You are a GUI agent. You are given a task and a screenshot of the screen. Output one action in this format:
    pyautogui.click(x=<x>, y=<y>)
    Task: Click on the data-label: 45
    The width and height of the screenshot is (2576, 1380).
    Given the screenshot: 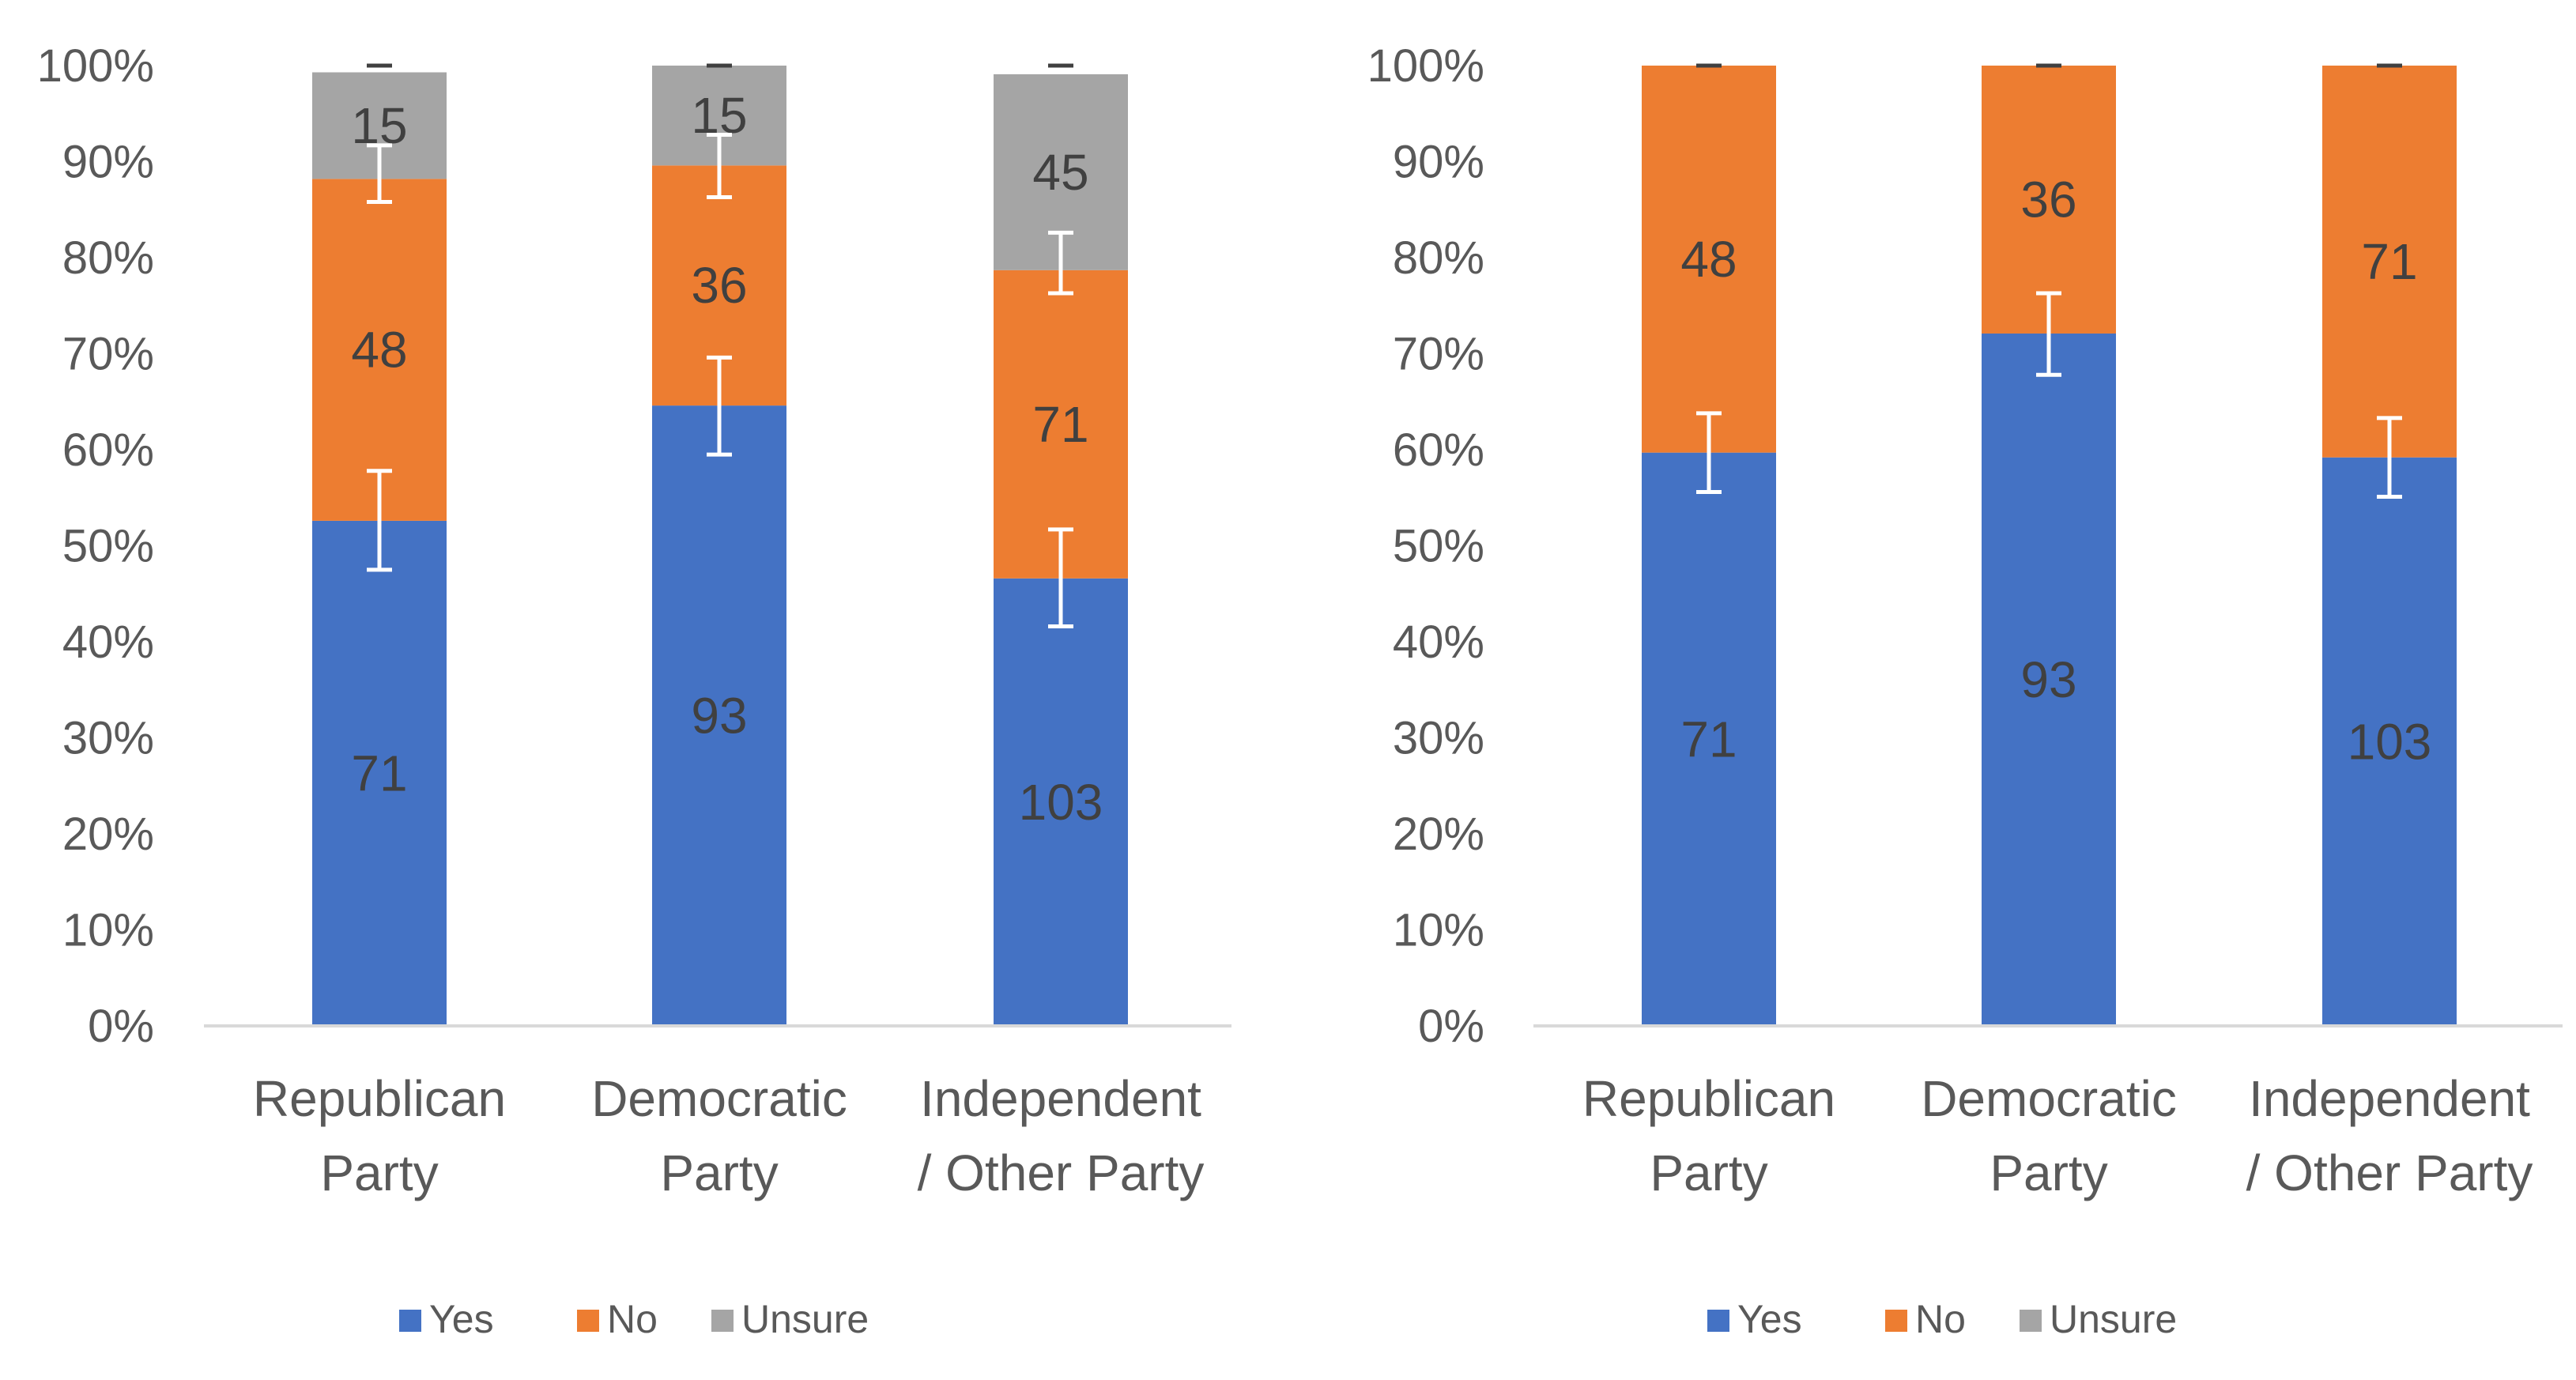 What is the action you would take?
    pyautogui.click(x=1060, y=172)
    